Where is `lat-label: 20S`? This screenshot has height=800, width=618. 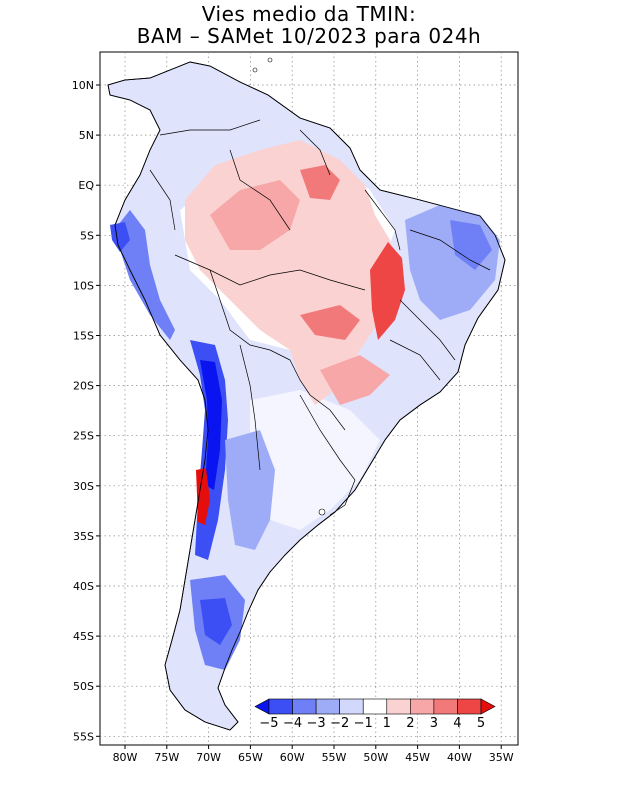 lat-label: 20S is located at coordinates (83, 386).